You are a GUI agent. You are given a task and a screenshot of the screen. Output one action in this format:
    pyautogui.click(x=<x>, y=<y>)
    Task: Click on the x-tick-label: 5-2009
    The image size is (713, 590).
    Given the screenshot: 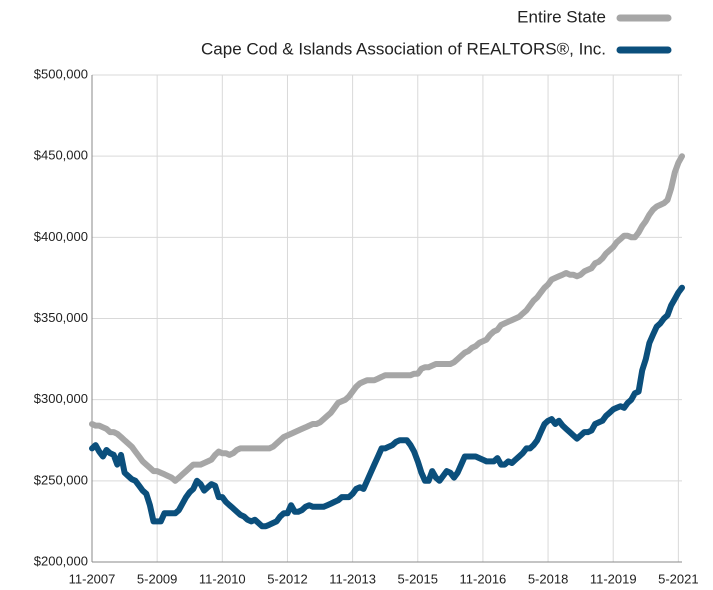 What is the action you would take?
    pyautogui.click(x=157, y=578)
    